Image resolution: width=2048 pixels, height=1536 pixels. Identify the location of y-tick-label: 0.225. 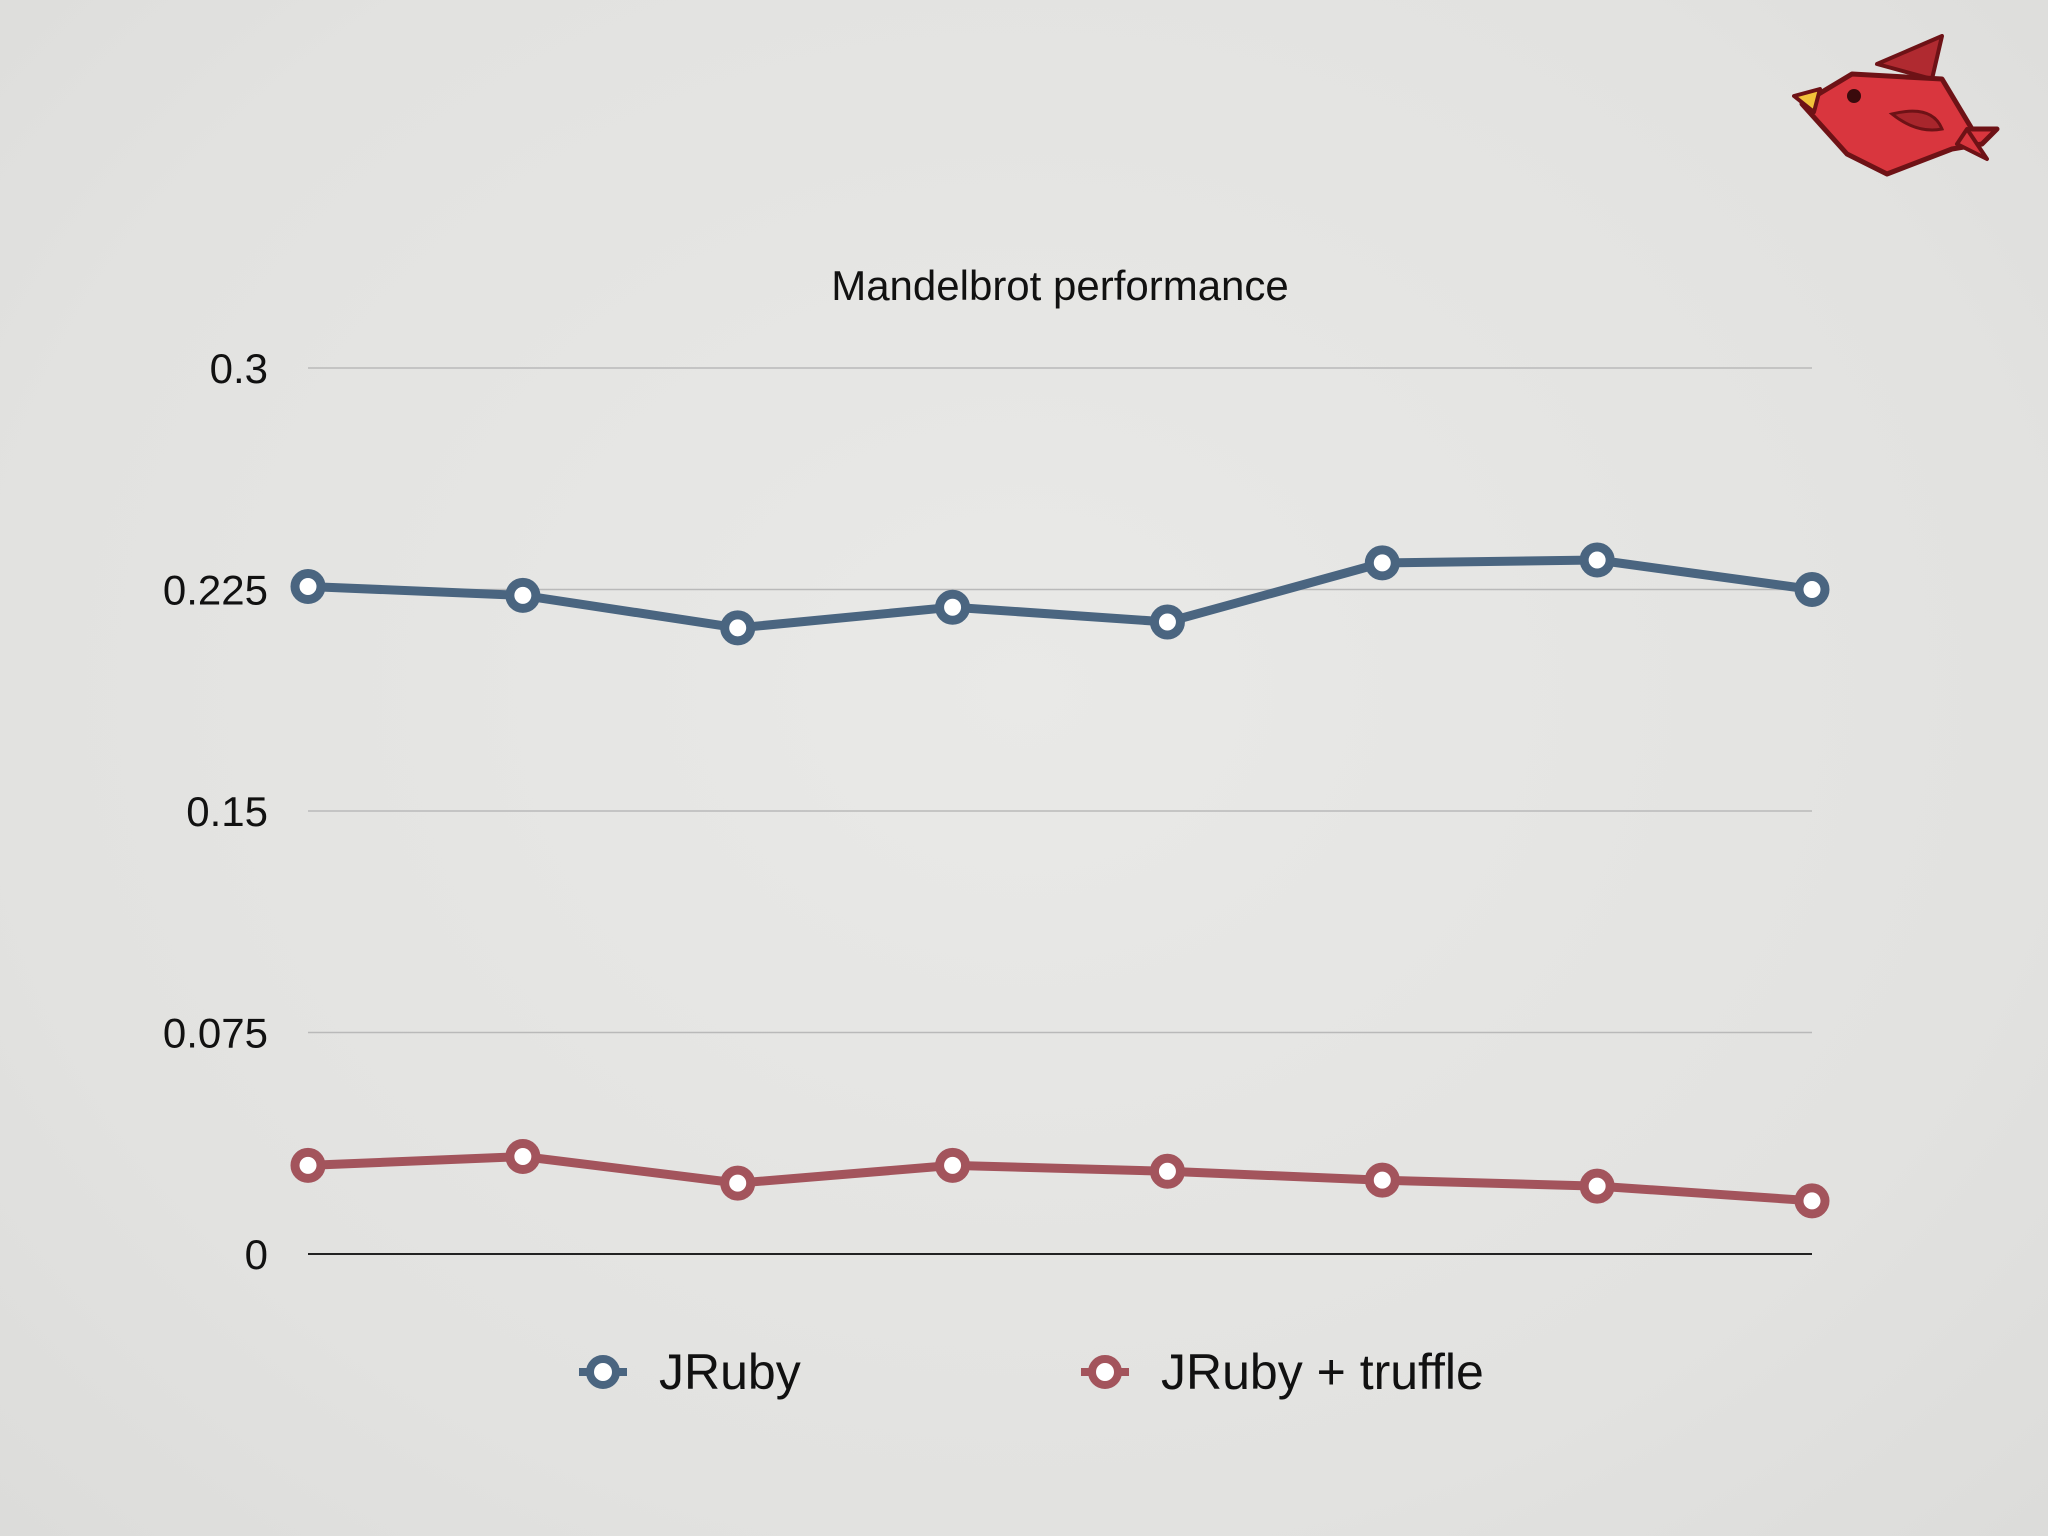
(215, 590).